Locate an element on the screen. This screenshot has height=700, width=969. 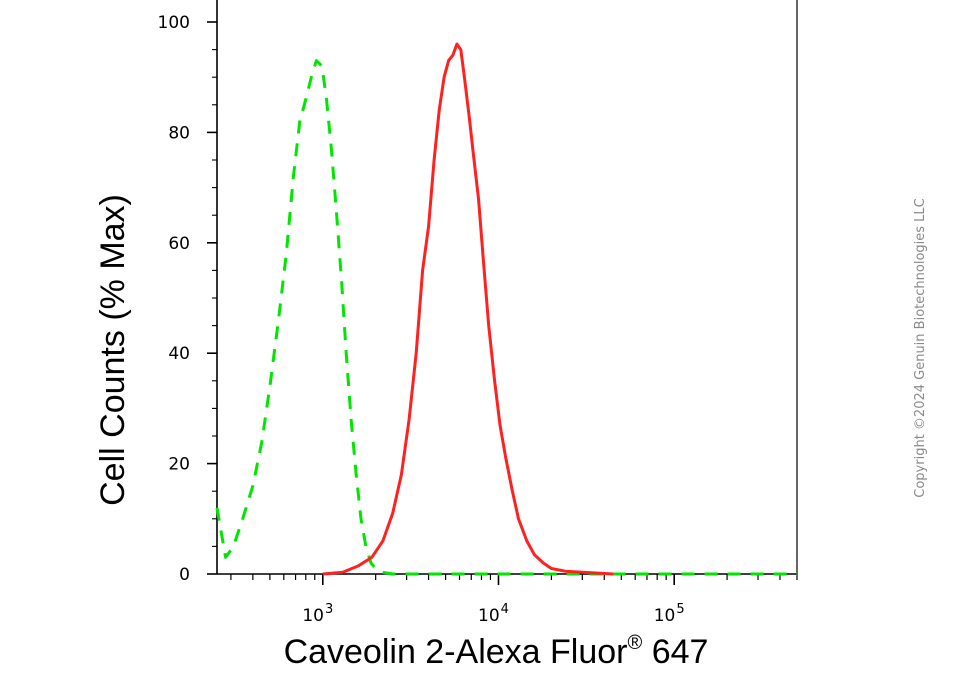
y-tick-label: 40 is located at coordinates (179, 354).